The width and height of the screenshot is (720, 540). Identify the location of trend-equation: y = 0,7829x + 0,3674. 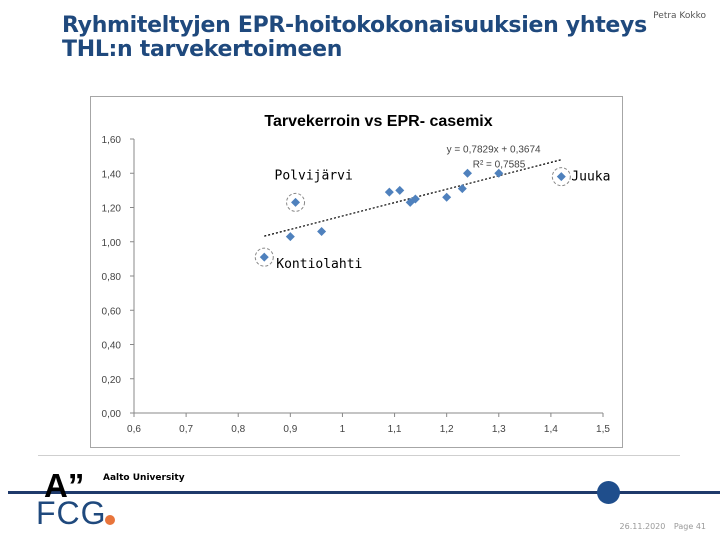
(494, 150).